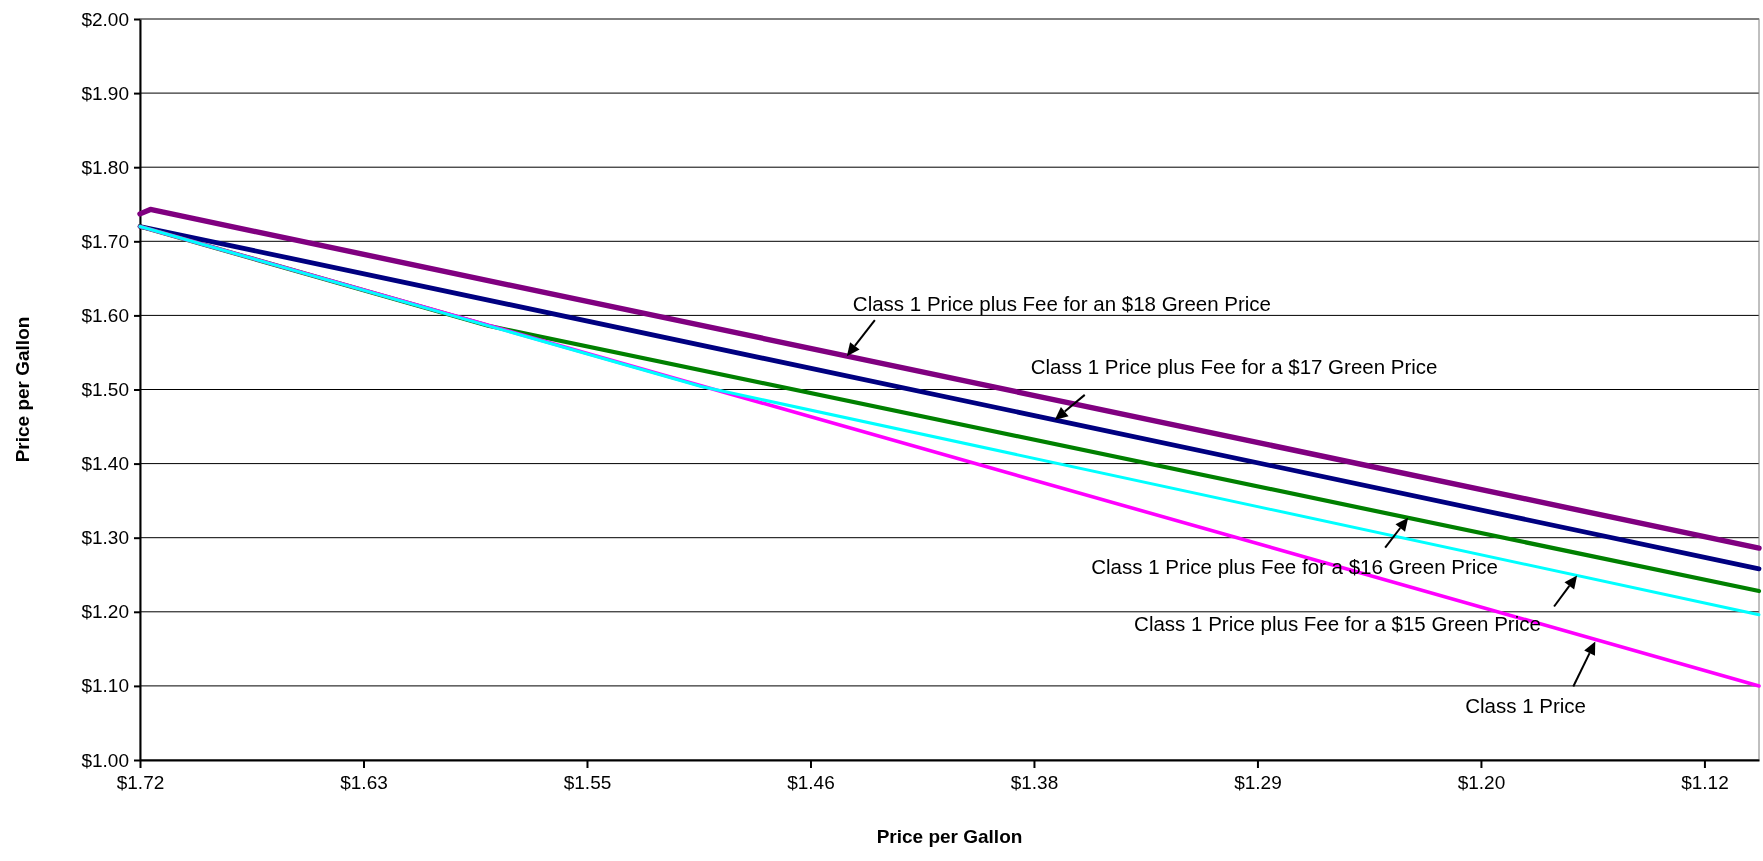 This screenshot has height=861, width=1763. Describe the element at coordinates (105, 390) in the screenshot. I see `y-tick-label: $1.50` at that location.